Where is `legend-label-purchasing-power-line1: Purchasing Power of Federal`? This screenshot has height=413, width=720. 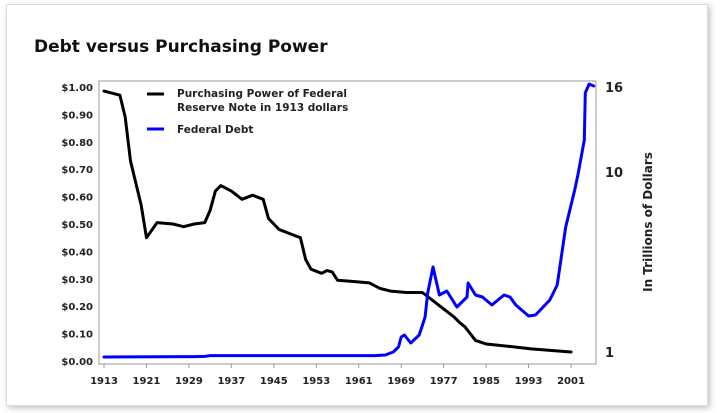 legend-label-purchasing-power-line1: Purchasing Power of Federal is located at coordinates (262, 94).